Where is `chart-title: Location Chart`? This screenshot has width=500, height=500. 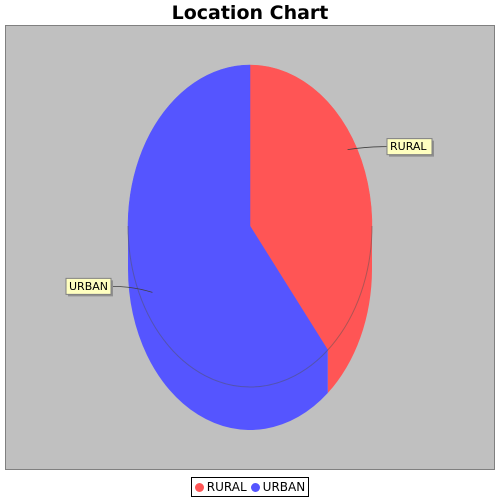 chart-title: Location Chart is located at coordinates (250, 13).